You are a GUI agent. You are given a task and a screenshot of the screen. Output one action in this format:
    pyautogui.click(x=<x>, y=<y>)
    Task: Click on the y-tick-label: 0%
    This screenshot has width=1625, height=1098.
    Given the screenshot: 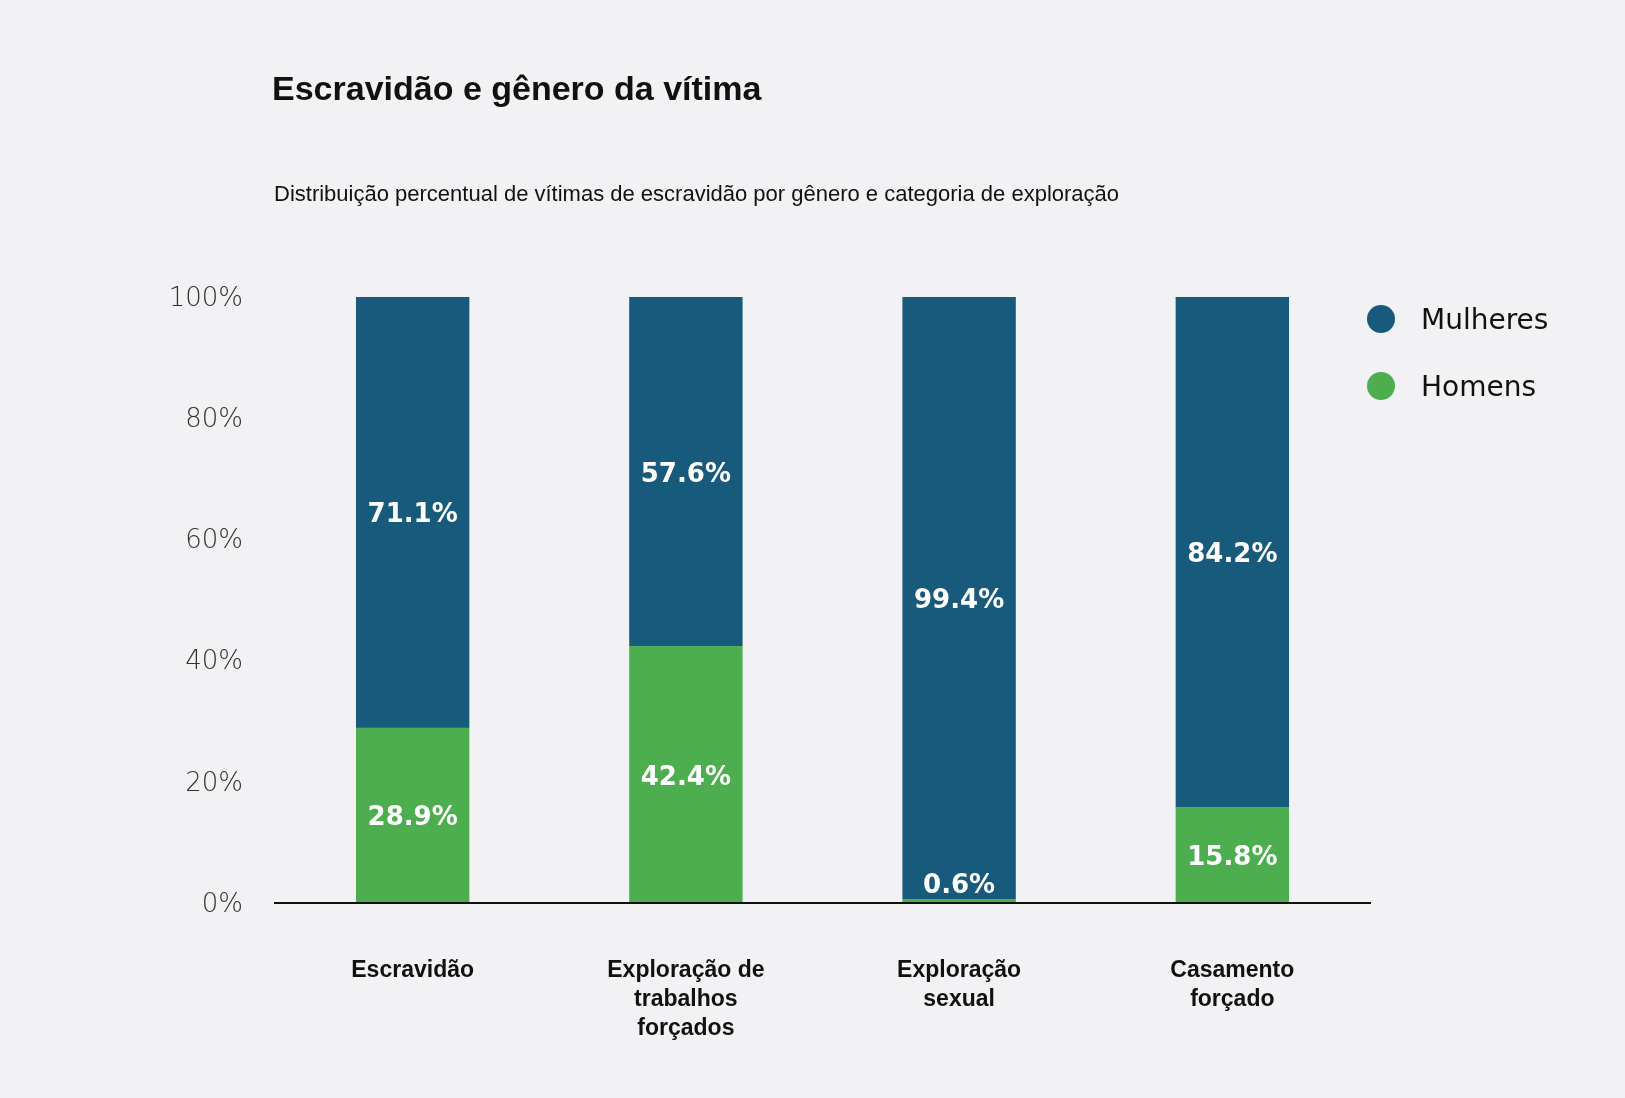 What is the action you would take?
    pyautogui.click(x=222, y=902)
    